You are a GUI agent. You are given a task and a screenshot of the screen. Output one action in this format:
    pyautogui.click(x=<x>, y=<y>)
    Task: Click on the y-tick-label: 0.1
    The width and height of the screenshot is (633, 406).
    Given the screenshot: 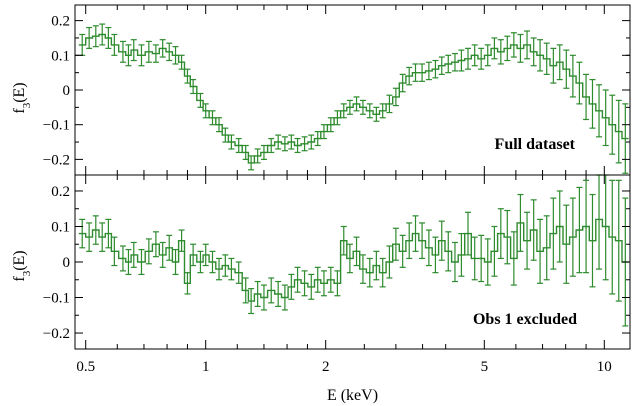 What is the action you would take?
    pyautogui.click(x=60, y=56)
    